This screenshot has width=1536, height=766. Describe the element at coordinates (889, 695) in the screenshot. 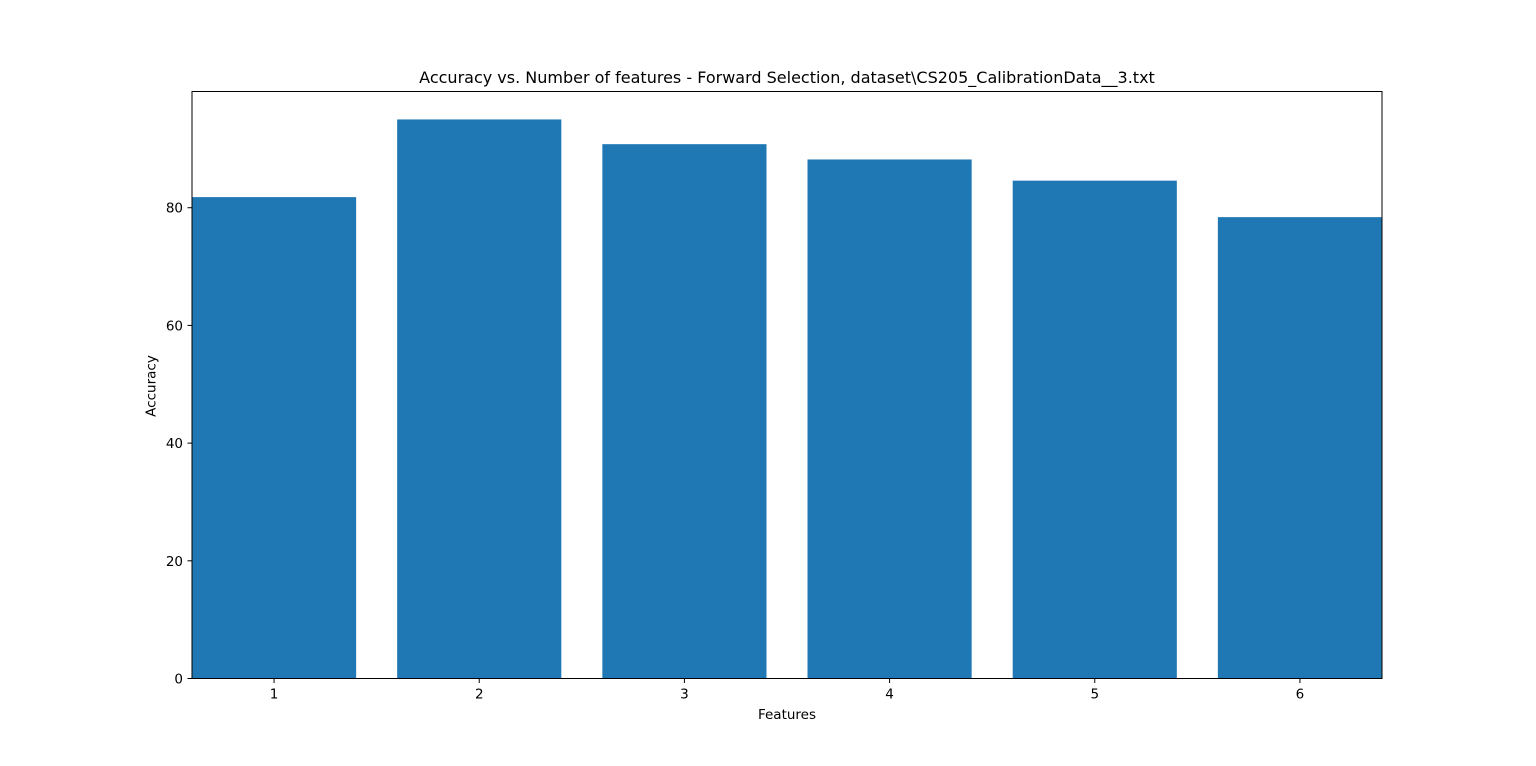

I see `x-tick-label-4: 4` at that location.